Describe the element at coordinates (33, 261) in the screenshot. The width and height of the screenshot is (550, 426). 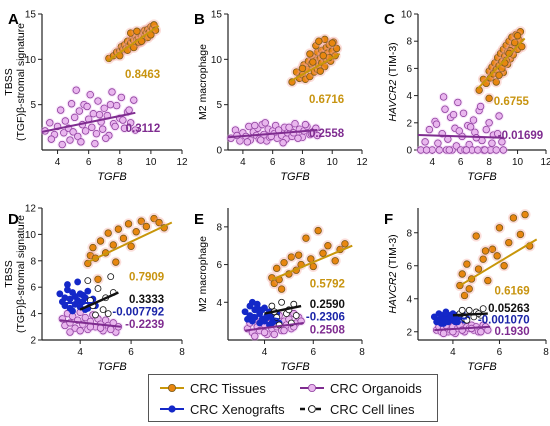
I see `y-tick-label-d: 8` at that location.